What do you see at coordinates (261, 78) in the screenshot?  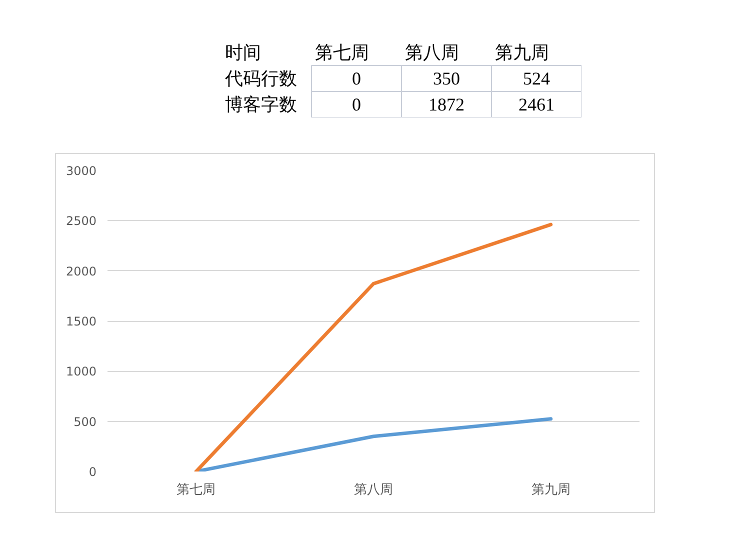 I see `y-tick-label: 代码行数` at bounding box center [261, 78].